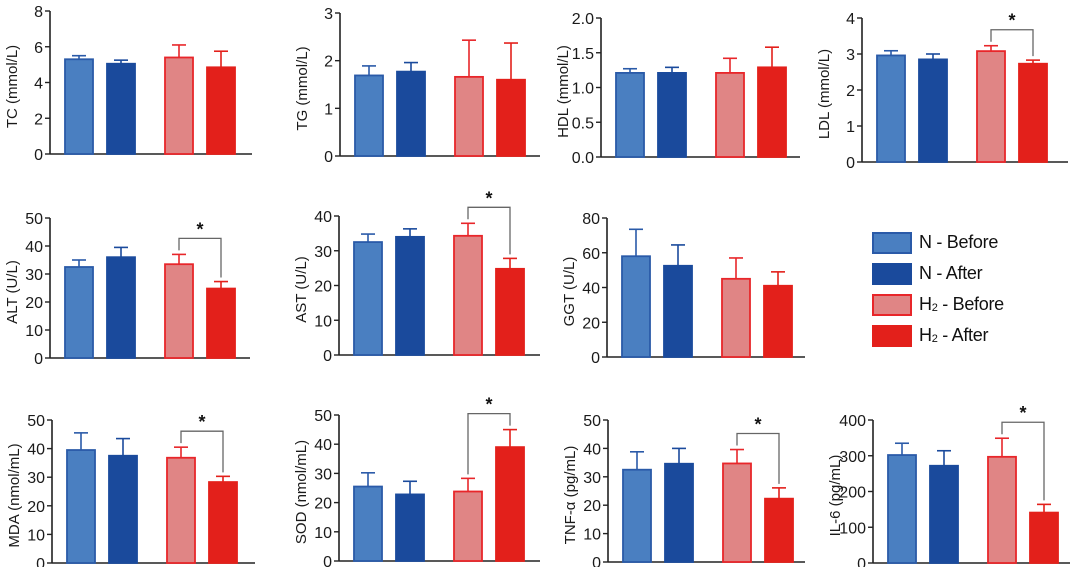  What do you see at coordinates (583, 123) in the screenshot?
I see `y-tick-label: 0.5` at bounding box center [583, 123].